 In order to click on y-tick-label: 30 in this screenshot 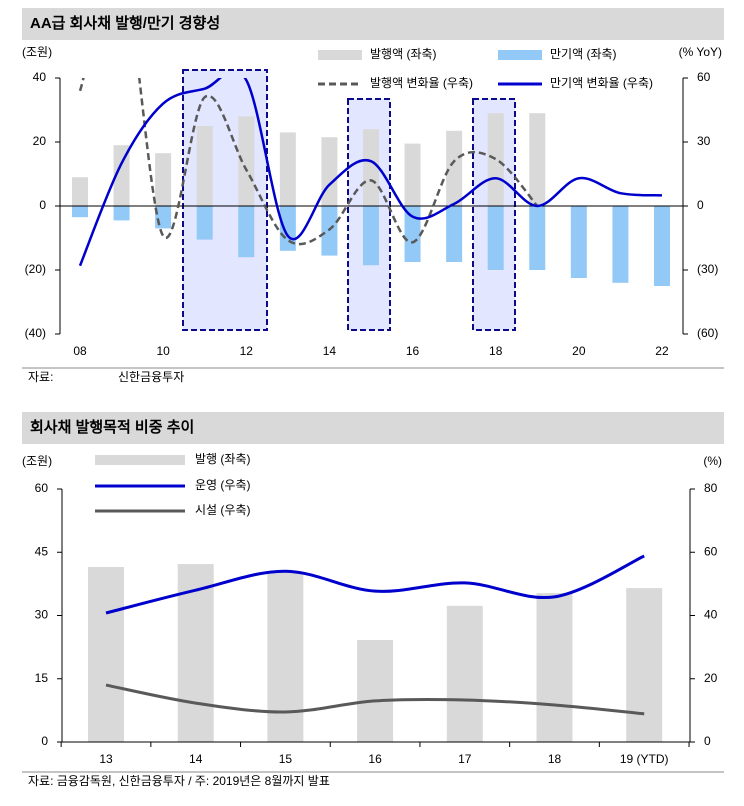, I will do `click(42, 615)`.